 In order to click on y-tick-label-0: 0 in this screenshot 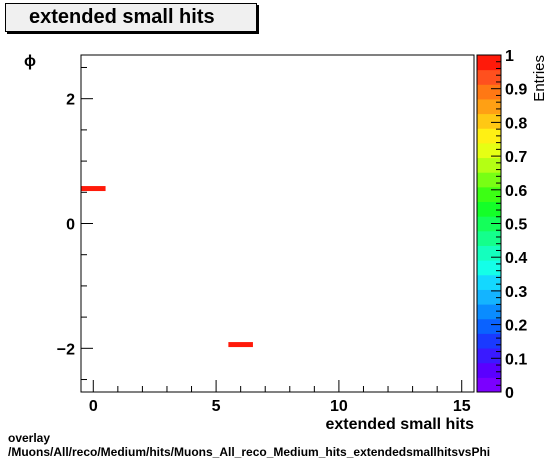, I will do `click(70, 225)`.